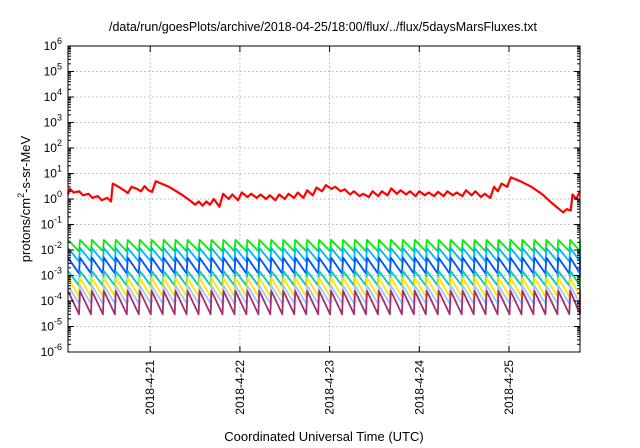 This screenshot has height=448, width=640. Describe the element at coordinates (240, 387) in the screenshot. I see `x-tick-label: 2018-4-22` at that location.